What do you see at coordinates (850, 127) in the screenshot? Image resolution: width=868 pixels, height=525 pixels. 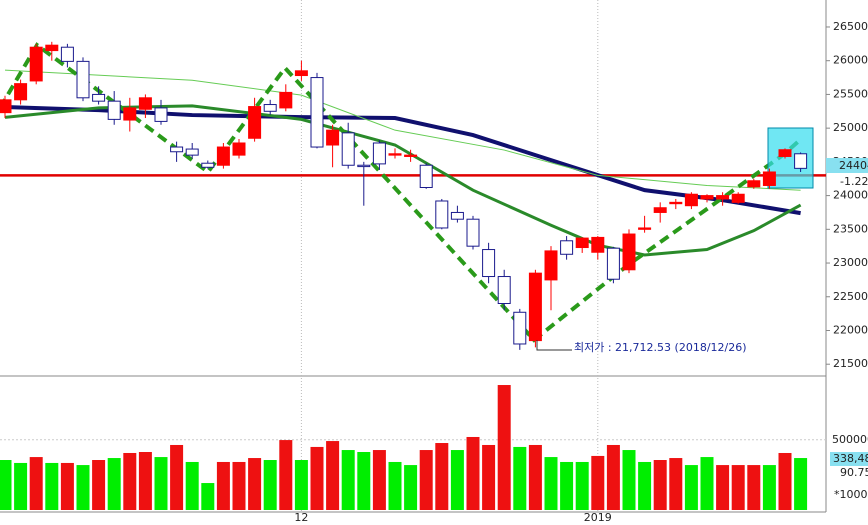 I see `y-tick-label: 25000` at bounding box center [850, 127].